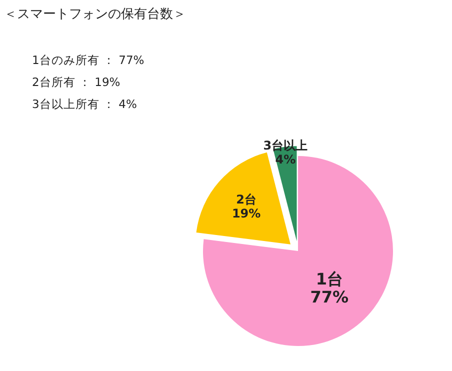 This screenshot has height=371, width=452. Describe the element at coordinates (246, 213) in the screenshot. I see `data-label: 19%` at that location.